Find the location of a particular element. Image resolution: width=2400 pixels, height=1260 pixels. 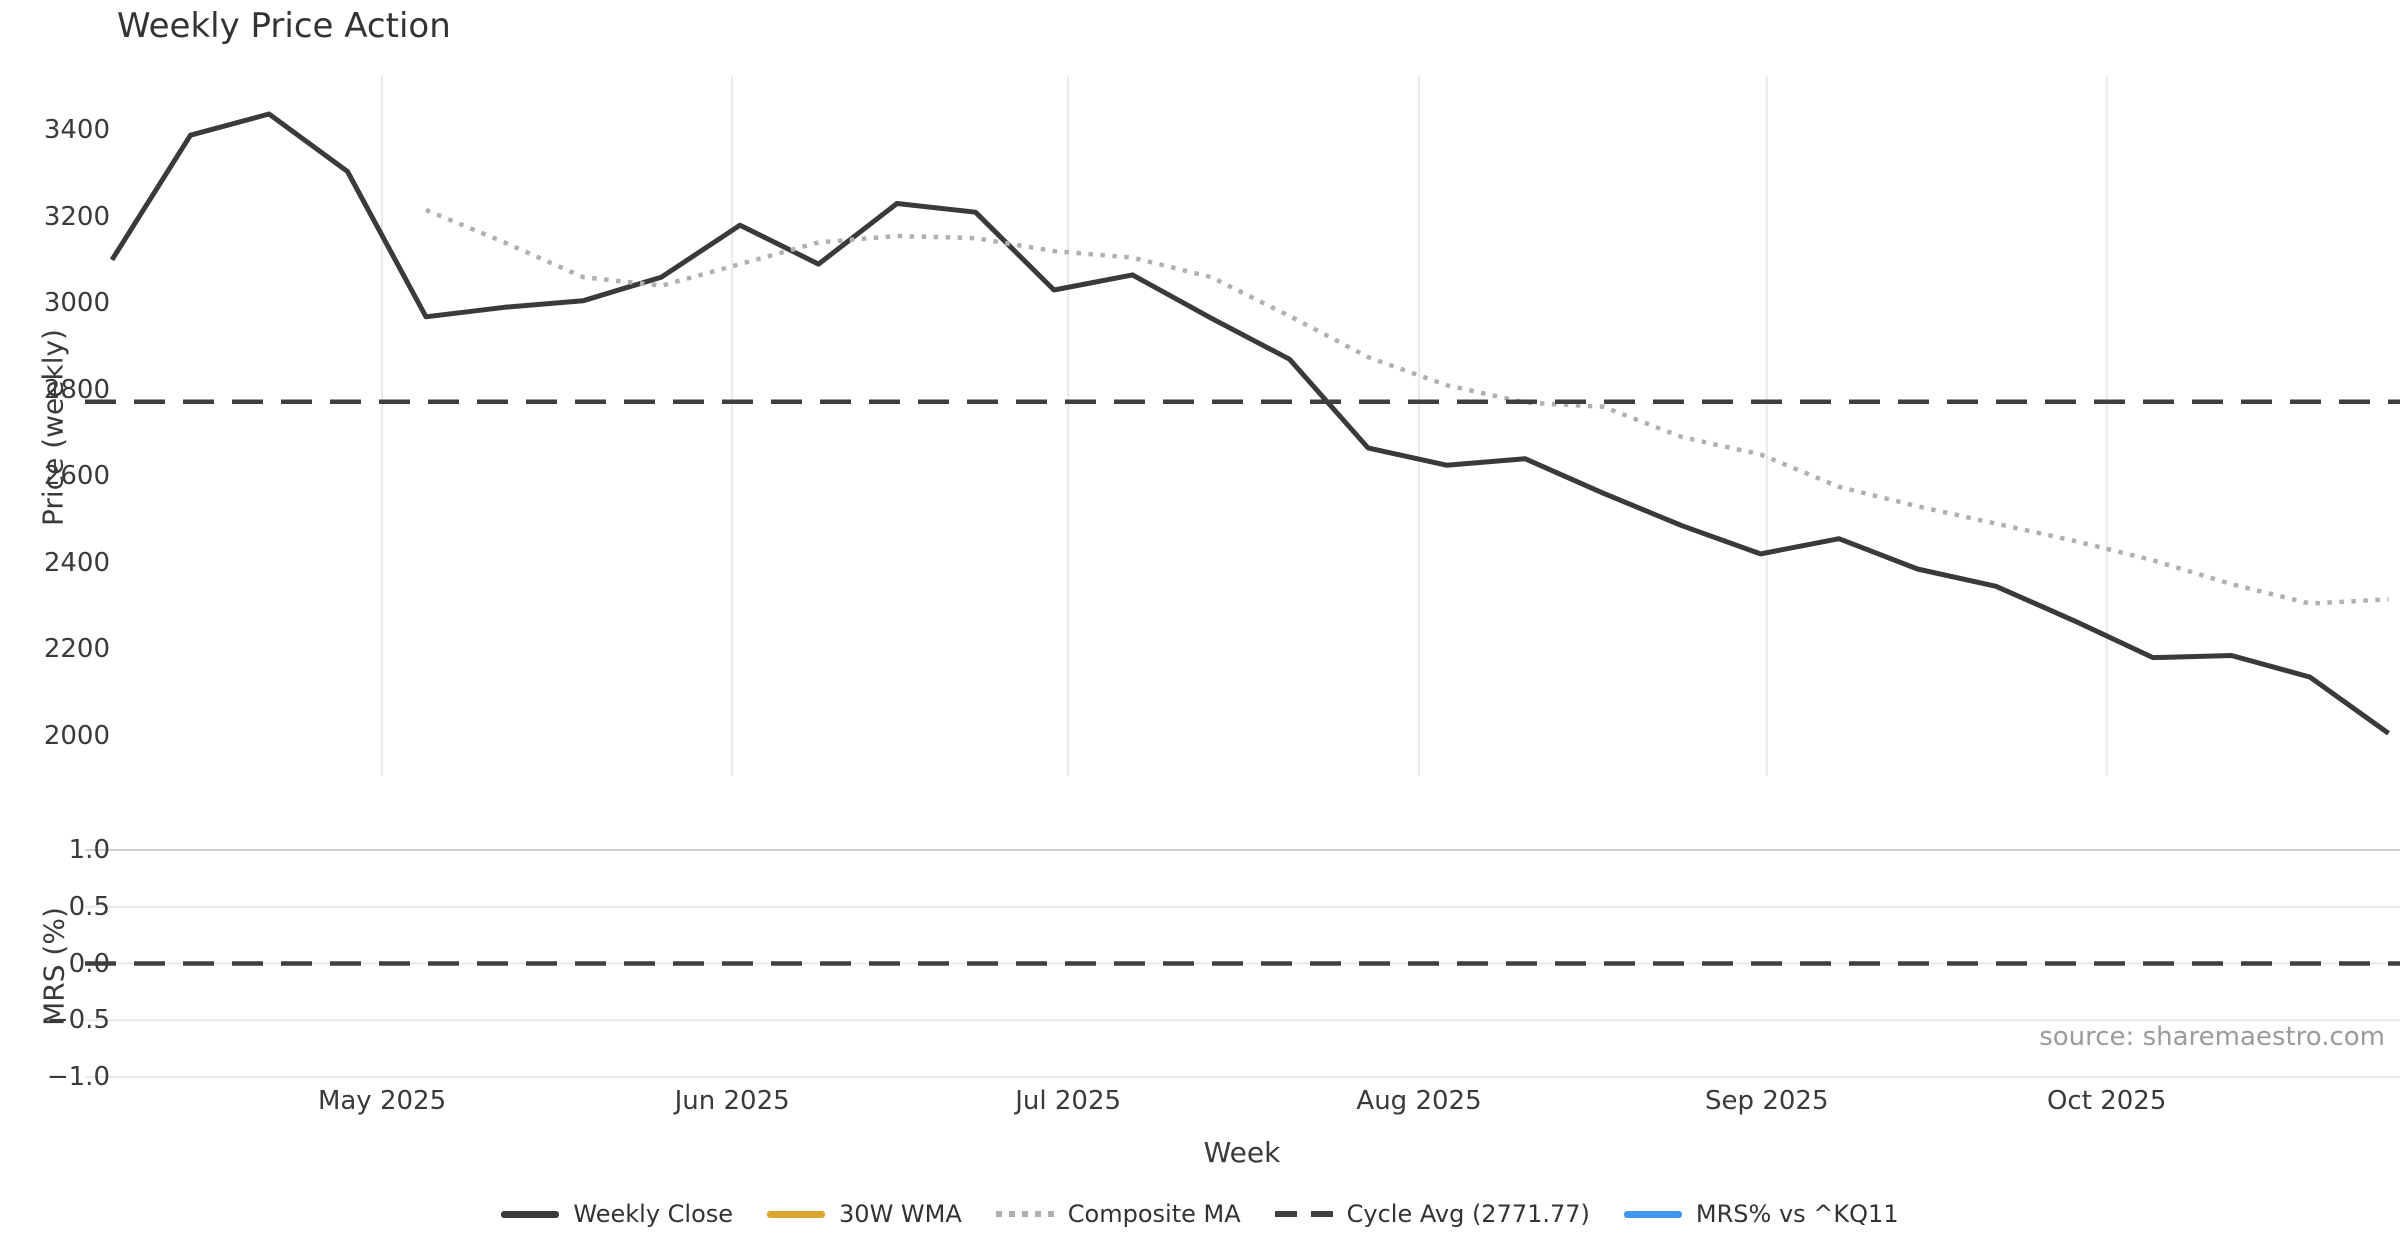

chart-title: Weekly Price Action is located at coordinates (284, 26).